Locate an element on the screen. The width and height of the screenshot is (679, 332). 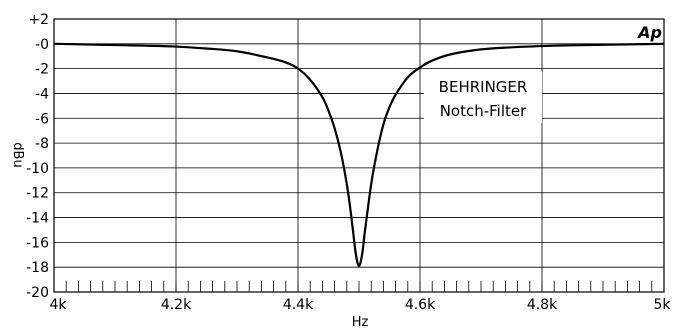
y-axis-label: dBu is located at coordinates (17, 154).